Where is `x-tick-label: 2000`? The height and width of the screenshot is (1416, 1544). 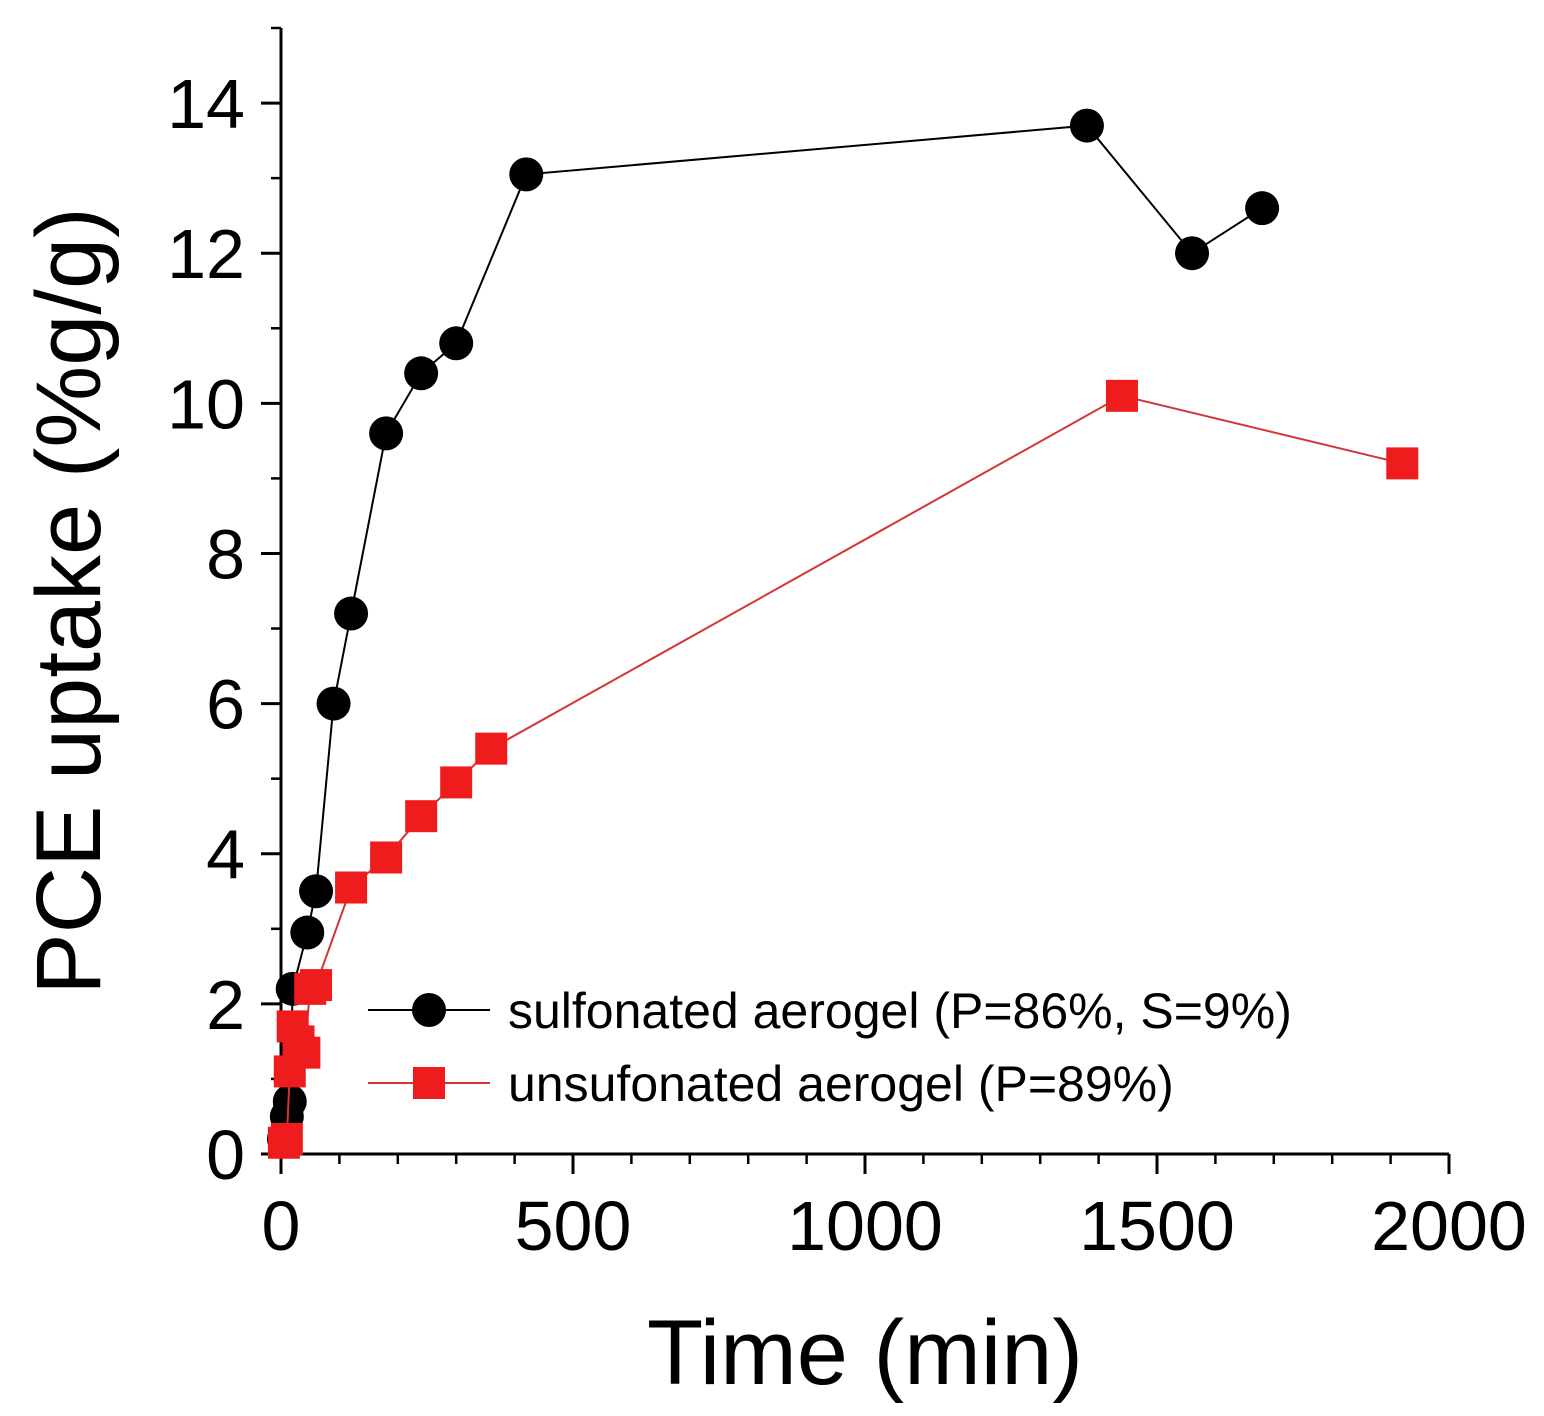 x-tick-label: 2000 is located at coordinates (1449, 1226).